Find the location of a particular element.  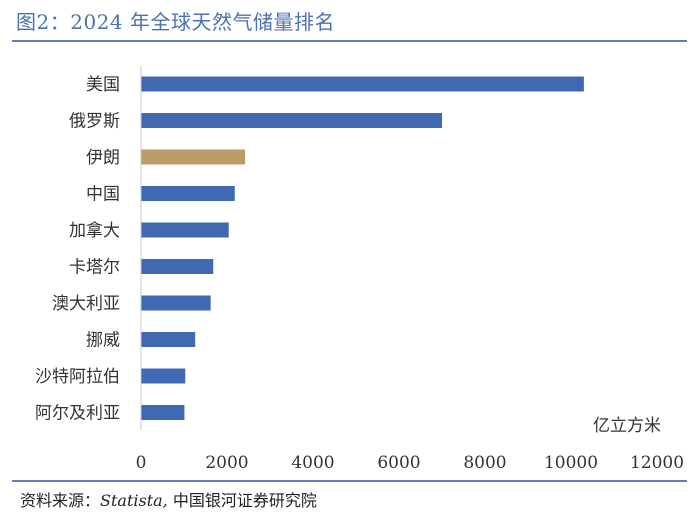

category-label: 卡塔尔 is located at coordinates (94, 268).